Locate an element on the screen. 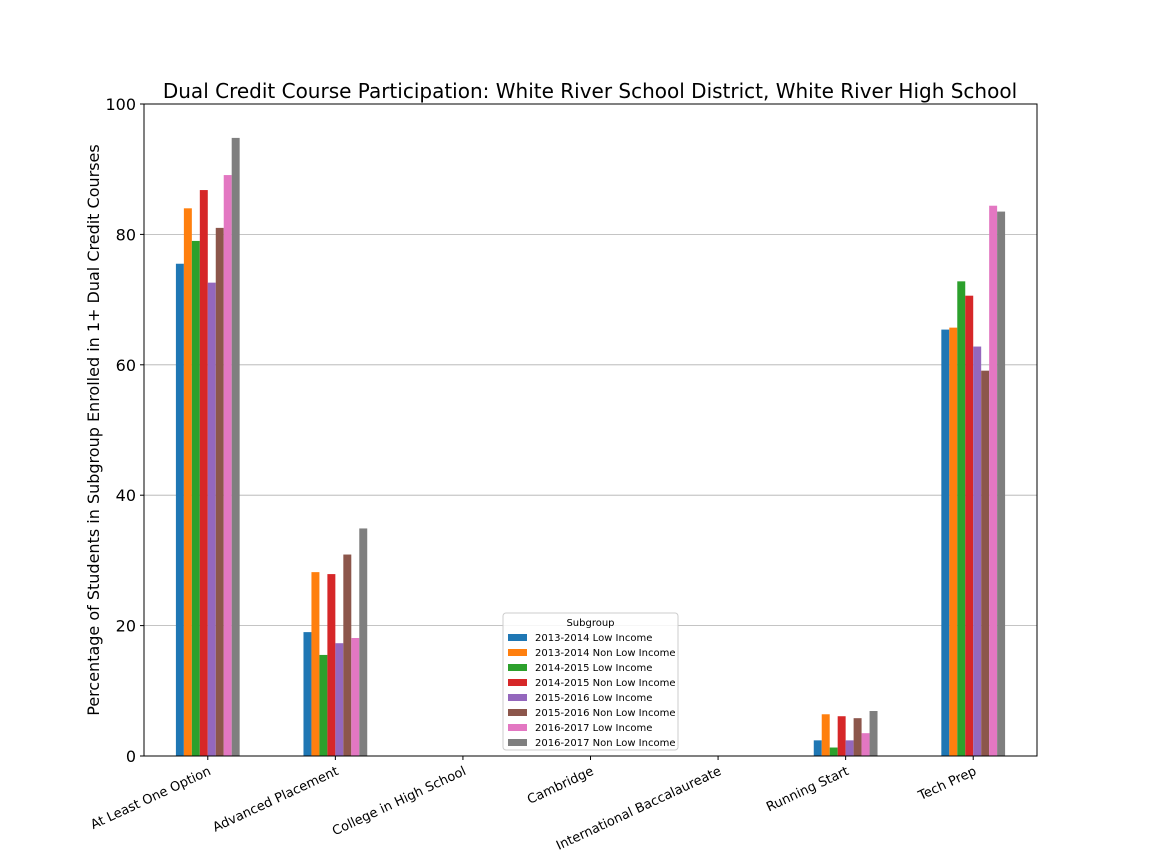 This screenshot has width=1152, height=868. x-tick-label: Running Start is located at coordinates (807, 789).